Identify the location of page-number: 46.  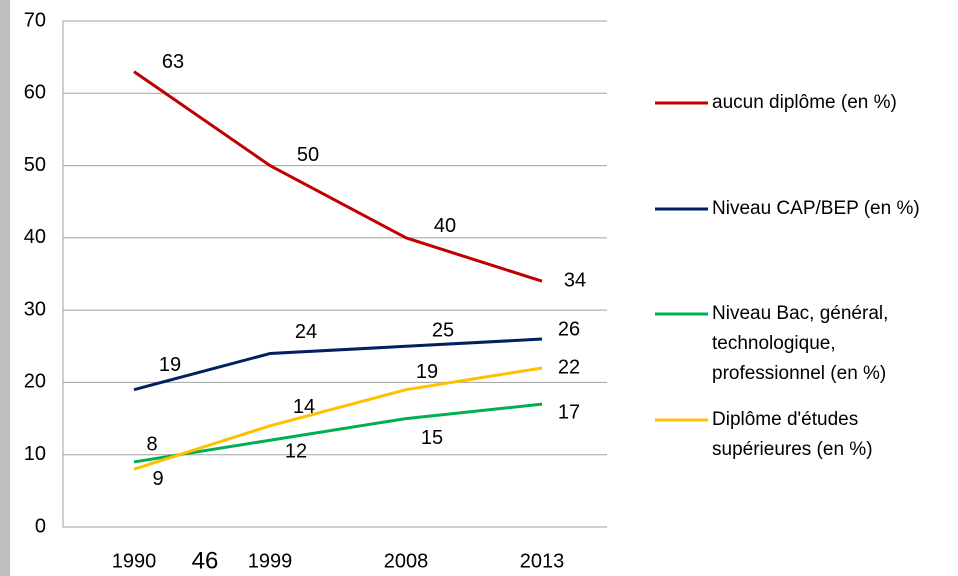
(205, 560).